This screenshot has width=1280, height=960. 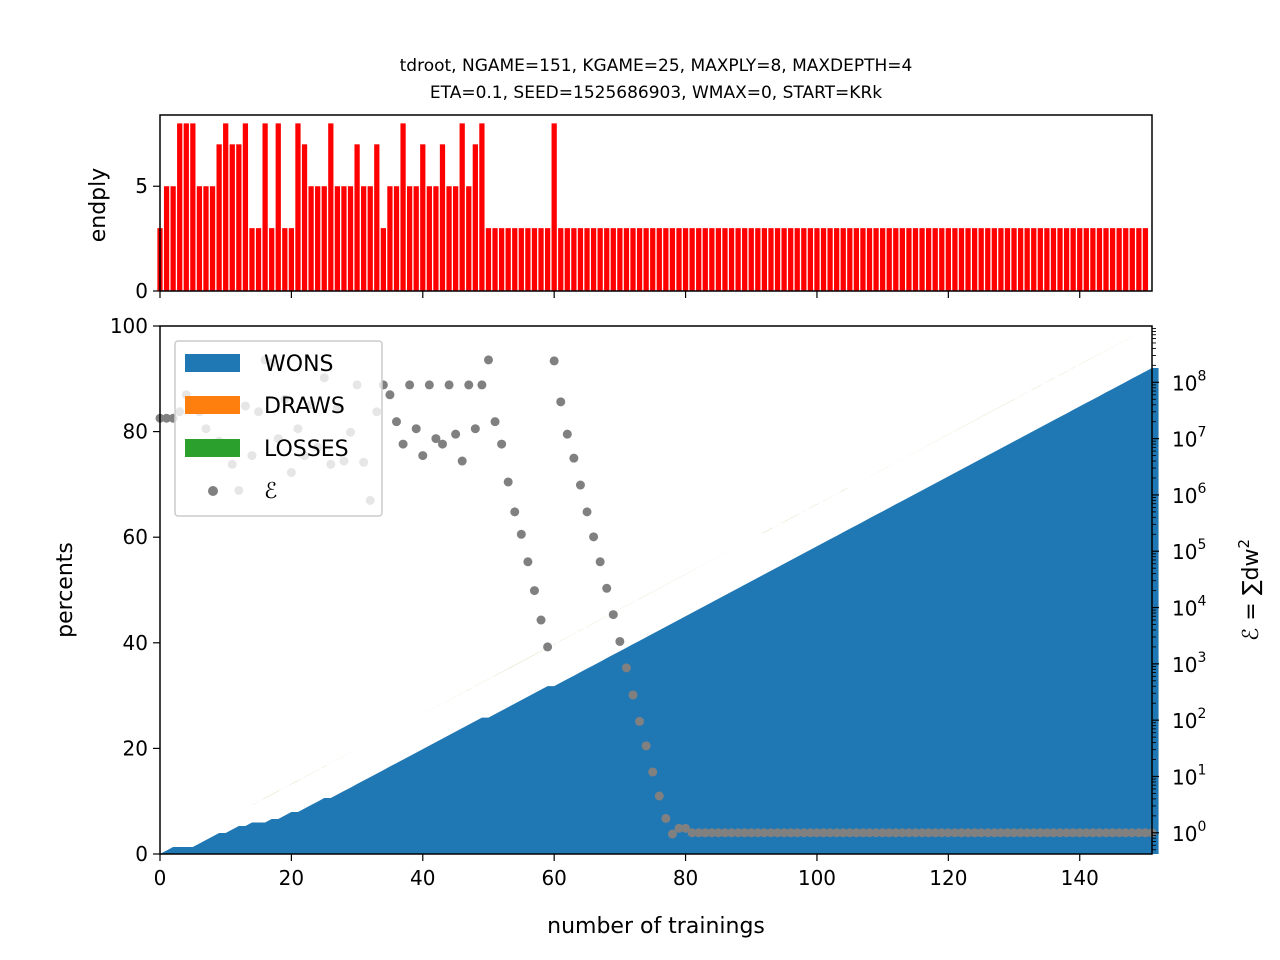 I want to click on training-x-label: number of trainings, so click(x=656, y=926).